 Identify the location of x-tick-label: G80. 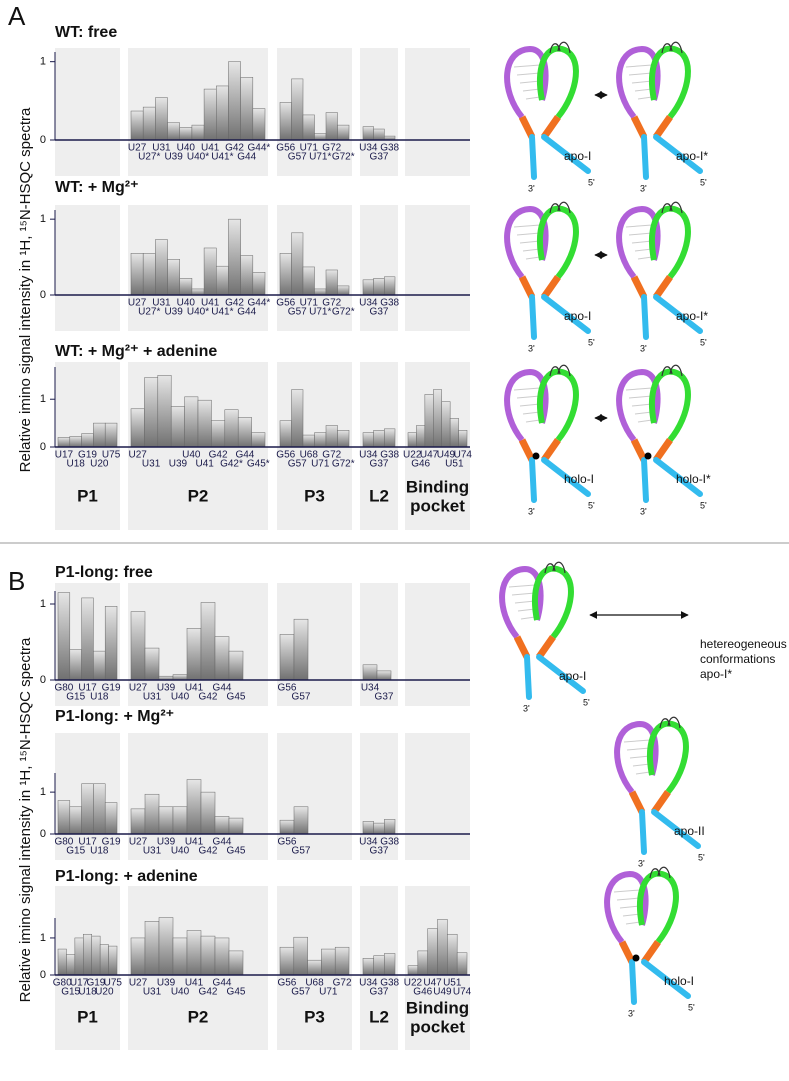
(63, 842).